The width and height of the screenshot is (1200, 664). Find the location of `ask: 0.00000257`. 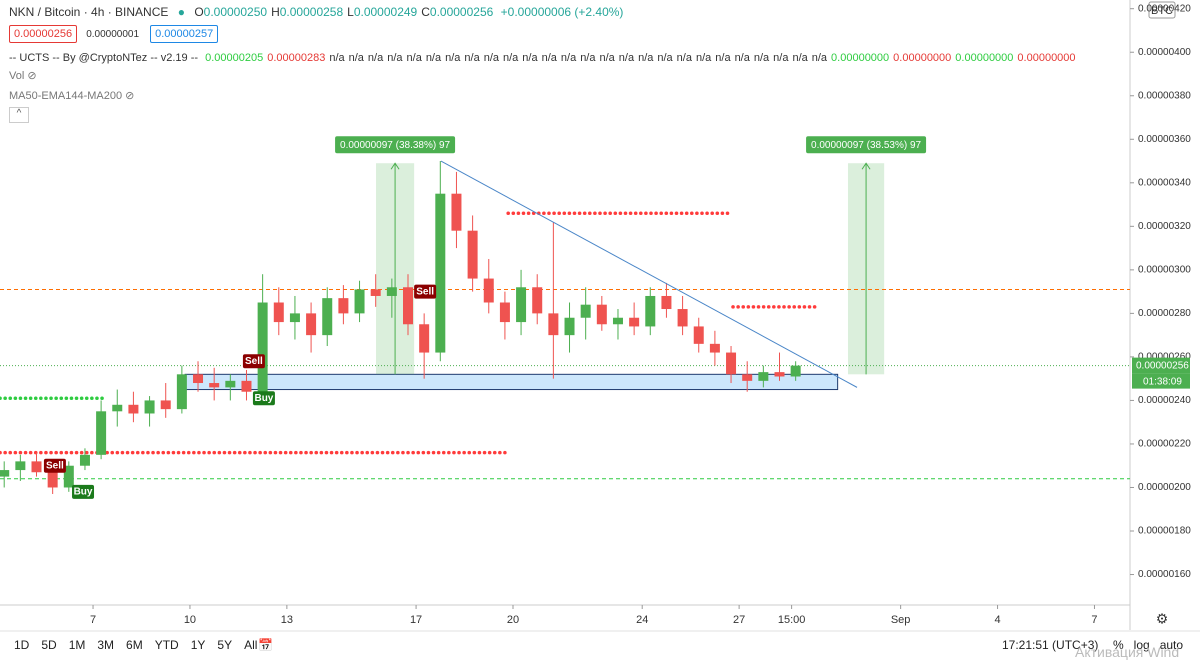

ask: 0.00000257 is located at coordinates (184, 34).